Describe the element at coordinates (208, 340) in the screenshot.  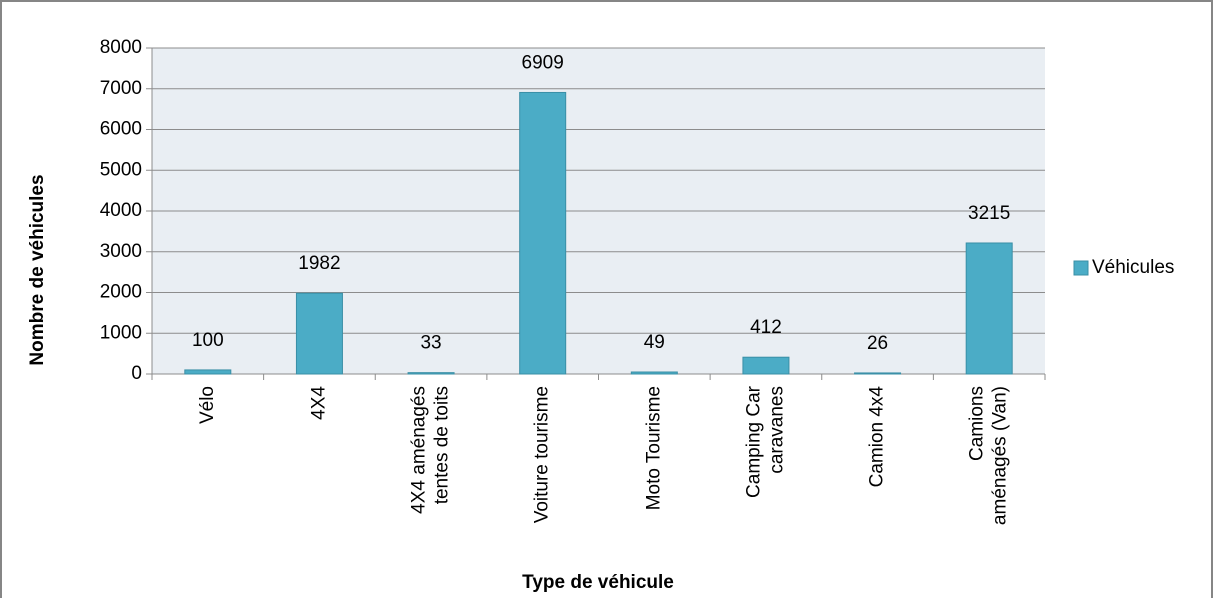
I see `data-label: 100` at that location.